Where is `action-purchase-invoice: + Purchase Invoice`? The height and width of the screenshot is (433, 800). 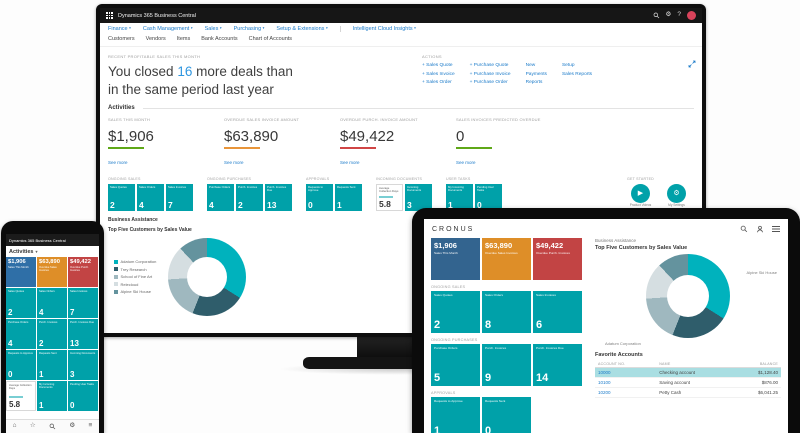
action-purchase-invoice: + Purchase Invoice is located at coordinates (490, 74).